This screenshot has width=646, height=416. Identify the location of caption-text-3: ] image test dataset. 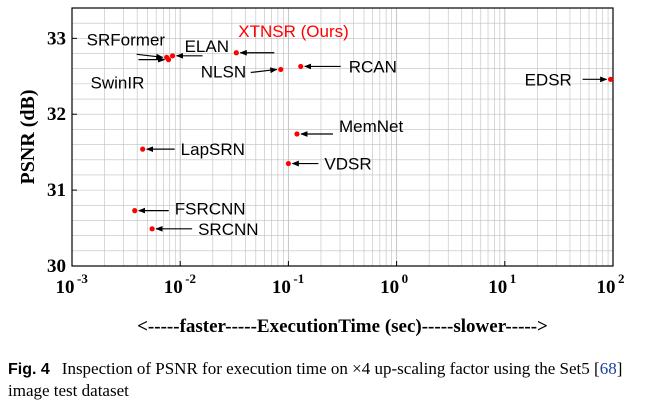
(315, 379).